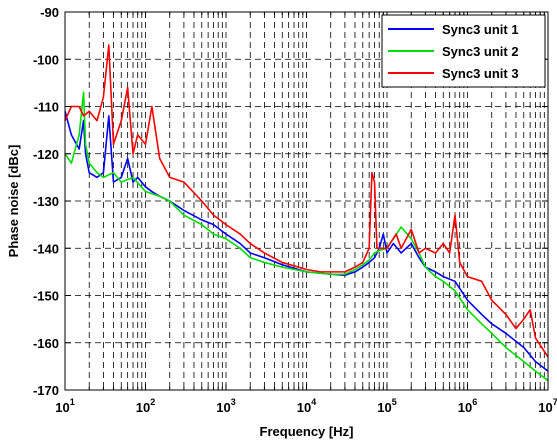 This screenshot has width=557, height=441. I want to click on y-tick-labels: -90 -100 -110 -120 -130 -140 -150 -160 -170, so click(46, 201).